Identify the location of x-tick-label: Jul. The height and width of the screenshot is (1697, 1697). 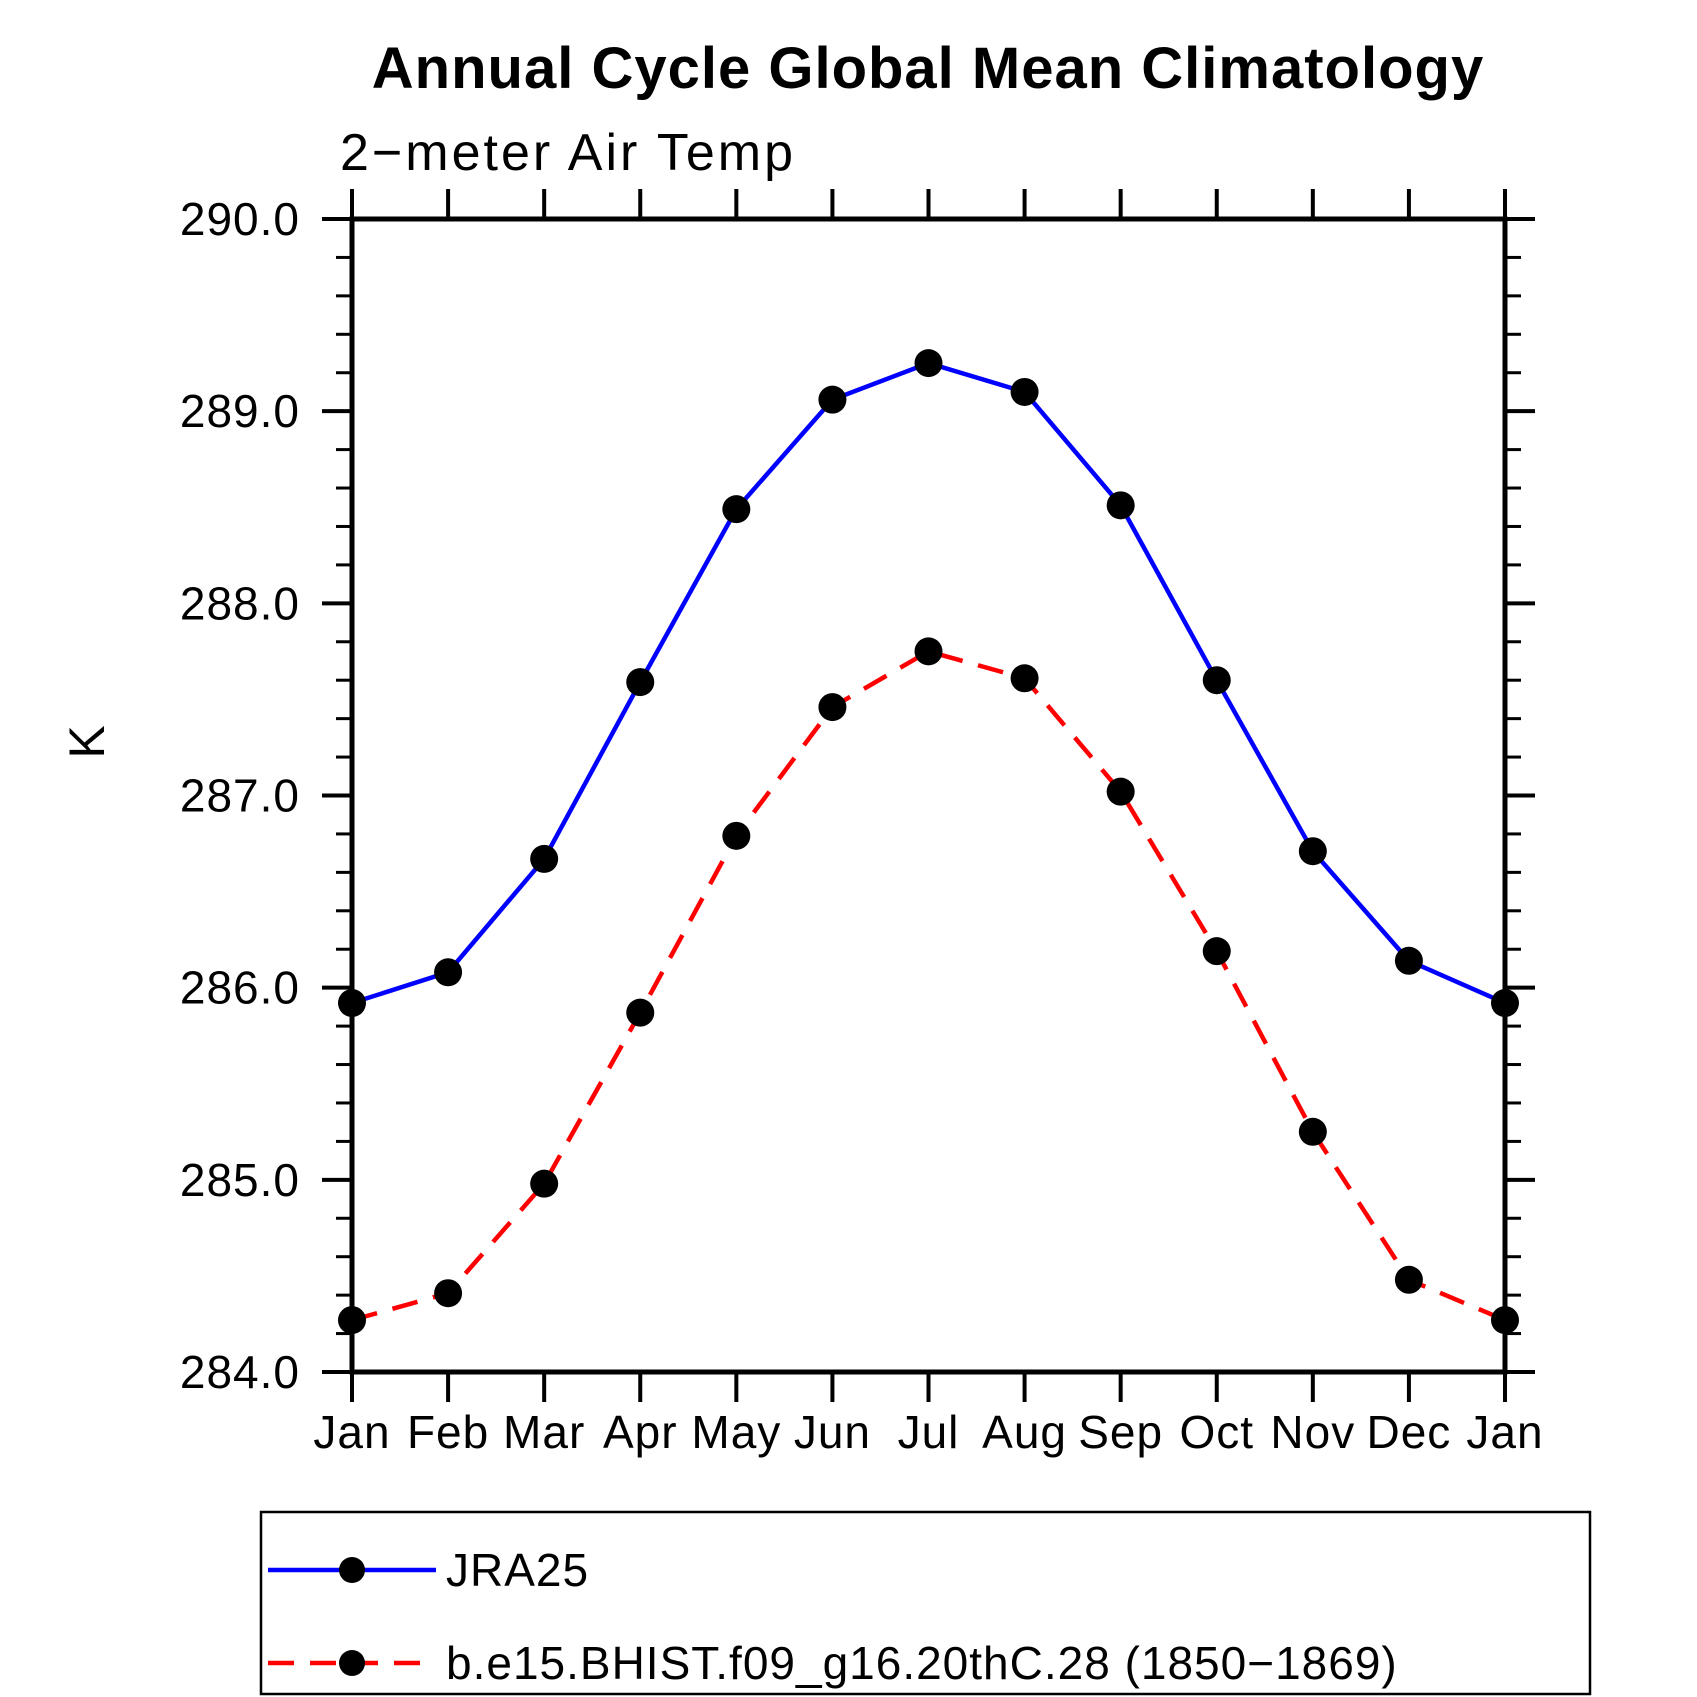
(929, 1432).